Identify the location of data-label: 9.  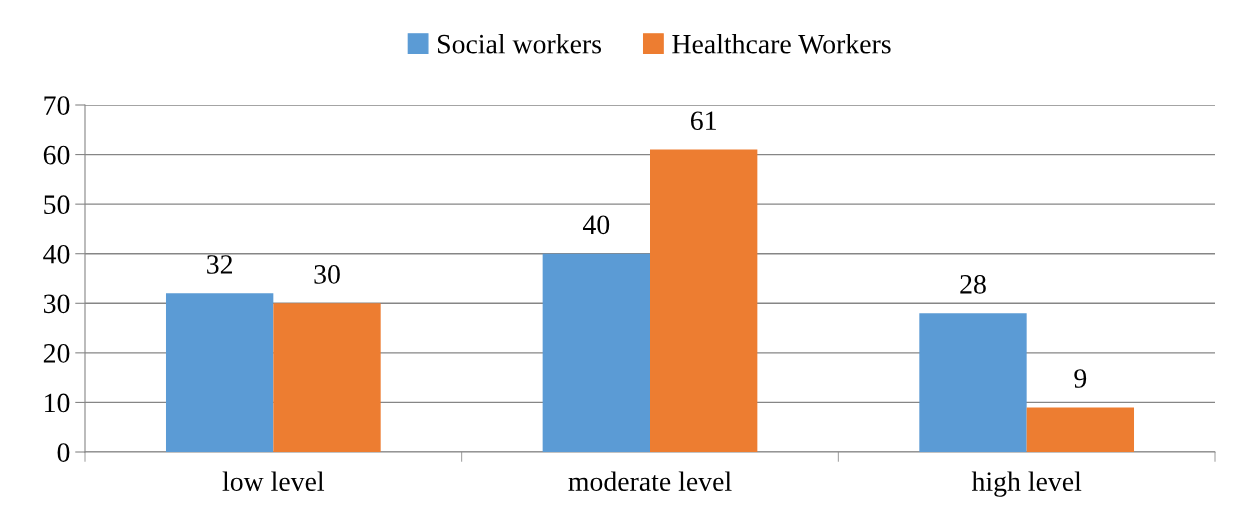
(1080, 378).